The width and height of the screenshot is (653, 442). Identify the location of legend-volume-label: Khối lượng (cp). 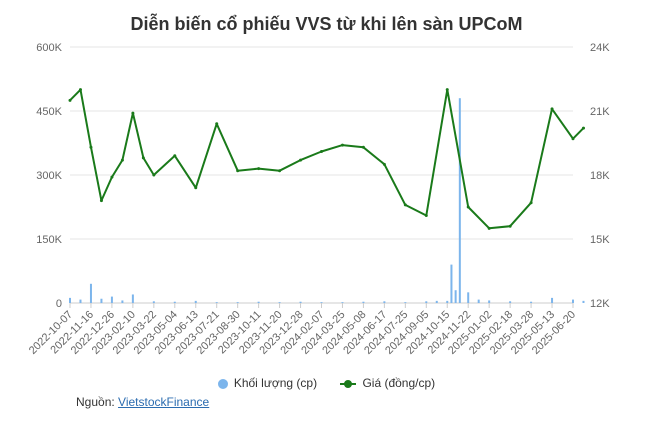
(275, 383).